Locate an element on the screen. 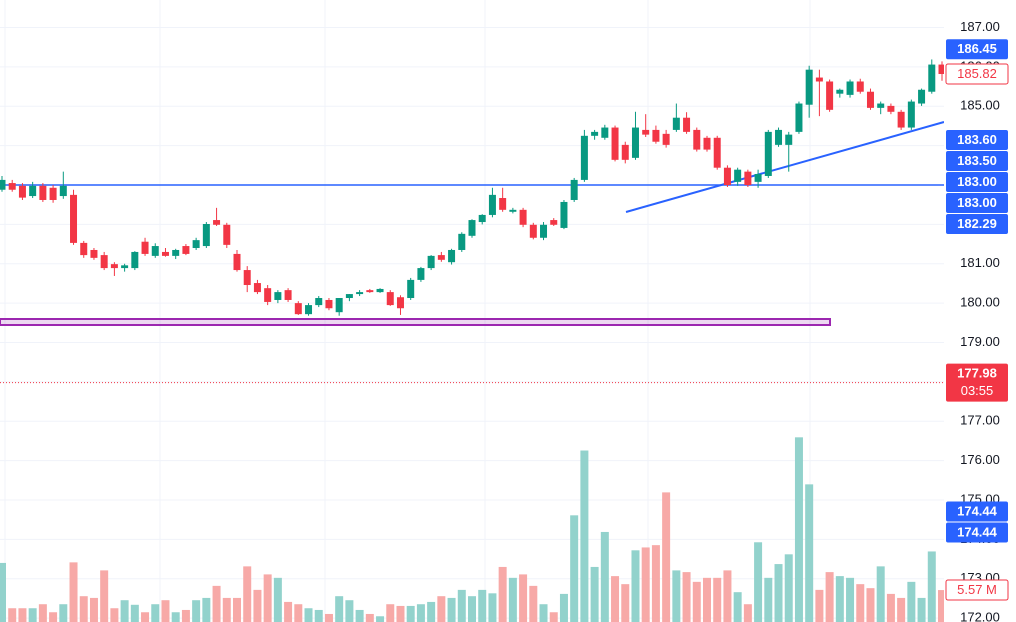  price-badge-label: 5.57 M is located at coordinates (977, 589).